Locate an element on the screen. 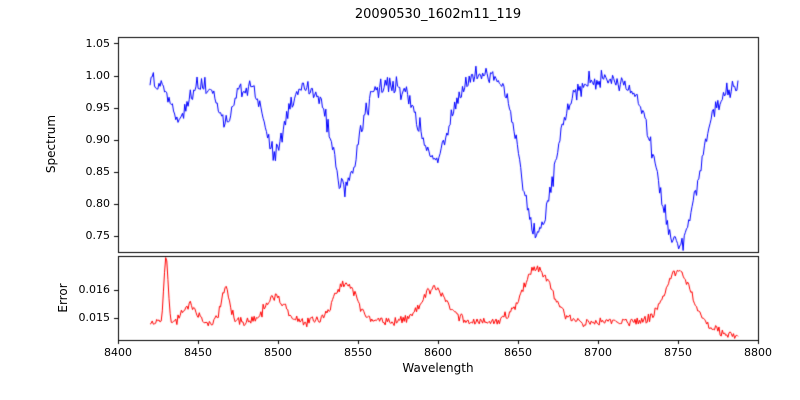  x-tick-label: 8500 is located at coordinates (278, 352).